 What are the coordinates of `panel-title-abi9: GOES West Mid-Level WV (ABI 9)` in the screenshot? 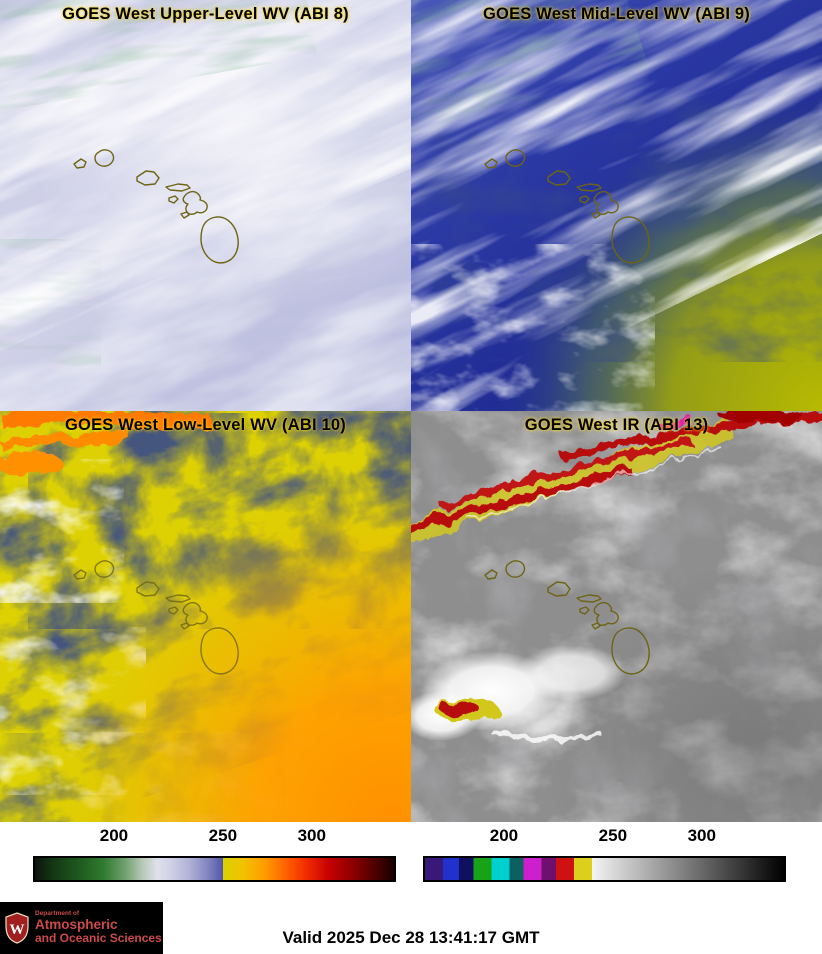 It's located at (616, 14).